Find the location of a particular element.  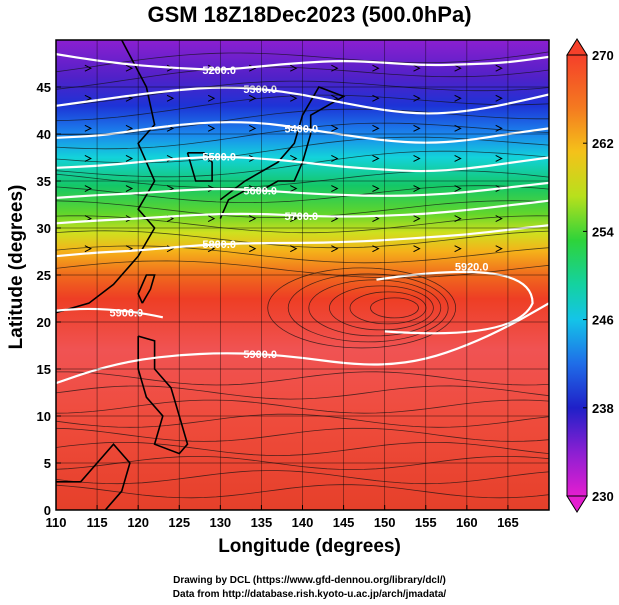

colorbar-tick-label: 238 is located at coordinates (603, 408).